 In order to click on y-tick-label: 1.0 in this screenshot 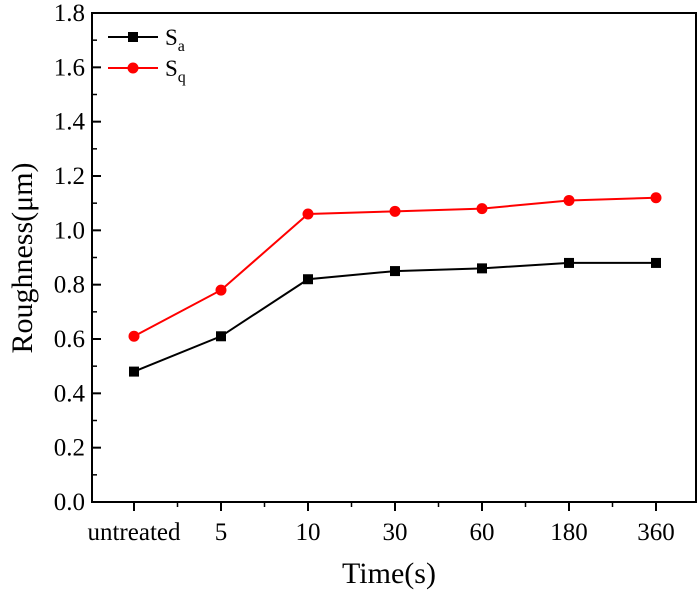, I will do `click(69, 230)`.